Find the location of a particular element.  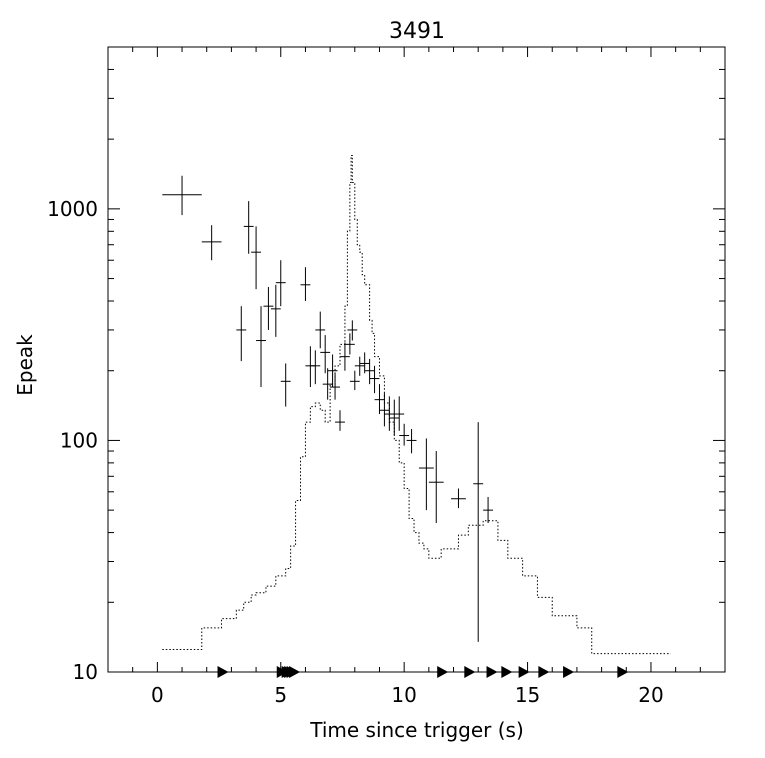

chart-title: 3491 is located at coordinates (417, 31).